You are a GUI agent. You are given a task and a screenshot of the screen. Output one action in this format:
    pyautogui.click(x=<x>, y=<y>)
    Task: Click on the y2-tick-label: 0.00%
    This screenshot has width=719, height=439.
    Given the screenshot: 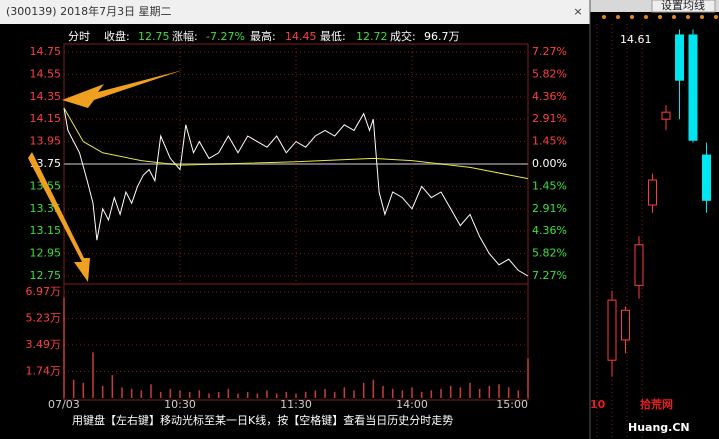 What is the action you would take?
    pyautogui.click(x=549, y=163)
    